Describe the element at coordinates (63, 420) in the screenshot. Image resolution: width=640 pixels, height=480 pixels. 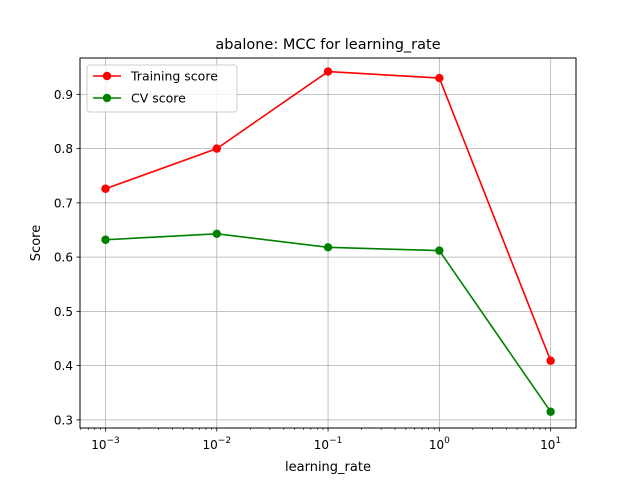
I see `y-tick-label: 0.3` at that location.